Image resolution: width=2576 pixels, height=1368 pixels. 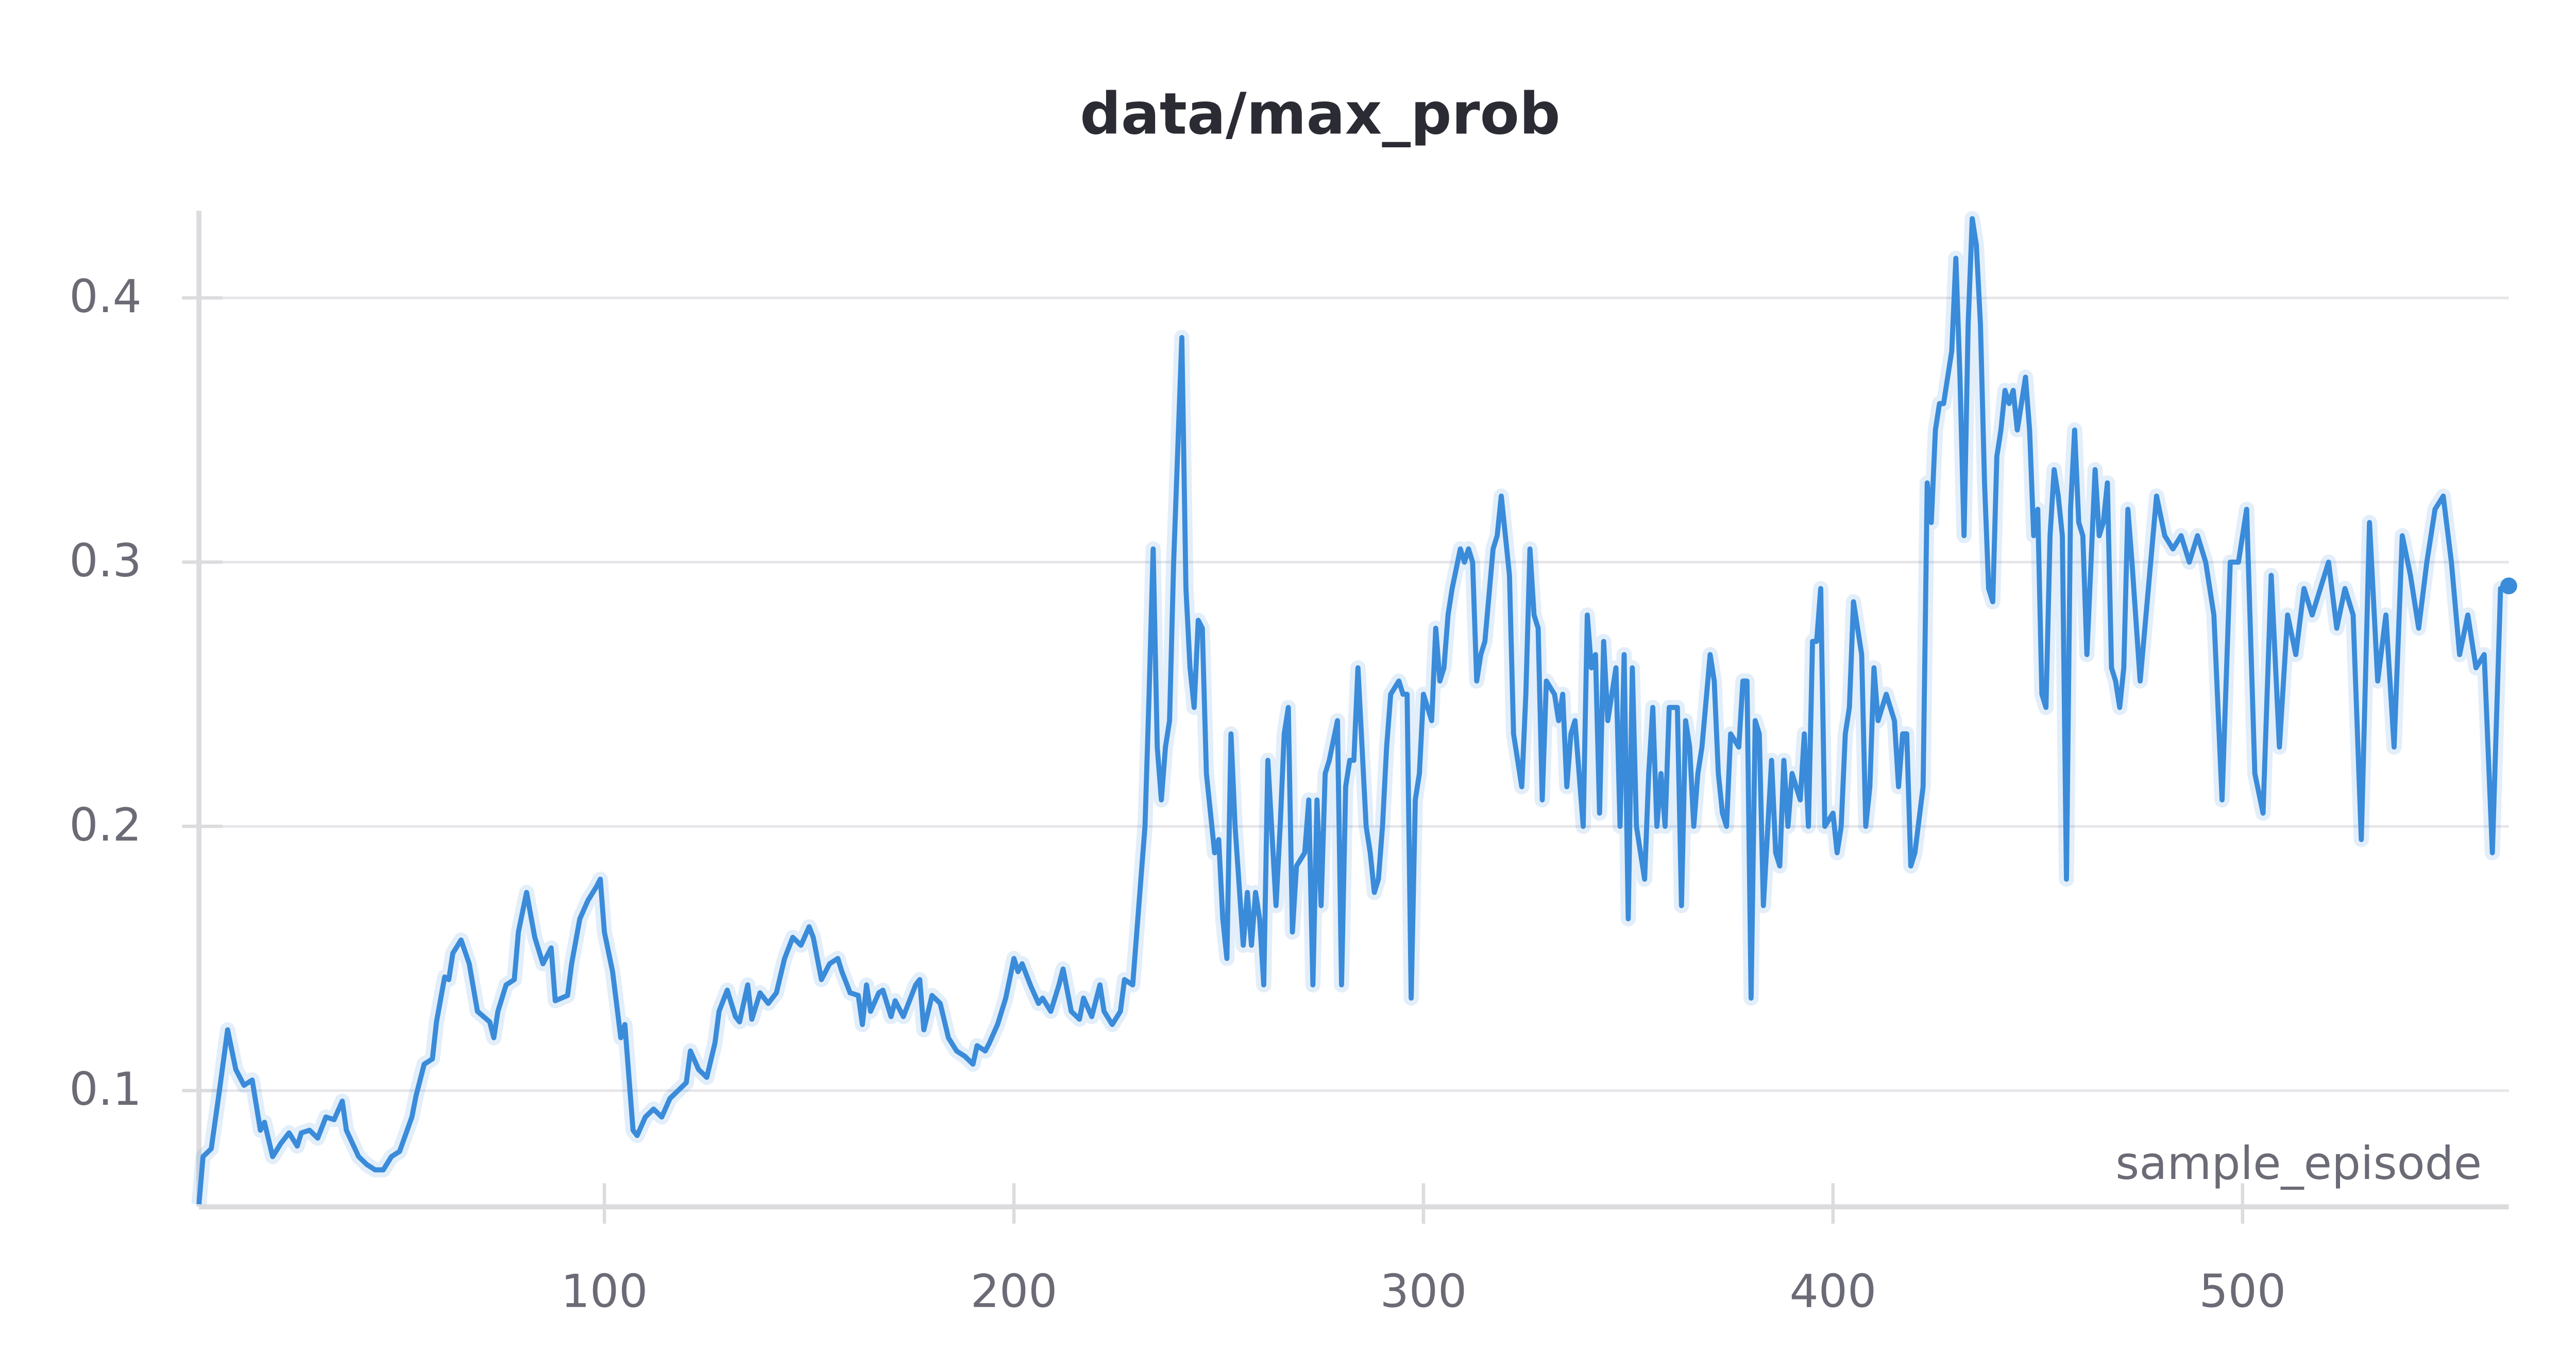 What do you see at coordinates (604, 1291) in the screenshot?
I see `x-tick-label: 100` at bounding box center [604, 1291].